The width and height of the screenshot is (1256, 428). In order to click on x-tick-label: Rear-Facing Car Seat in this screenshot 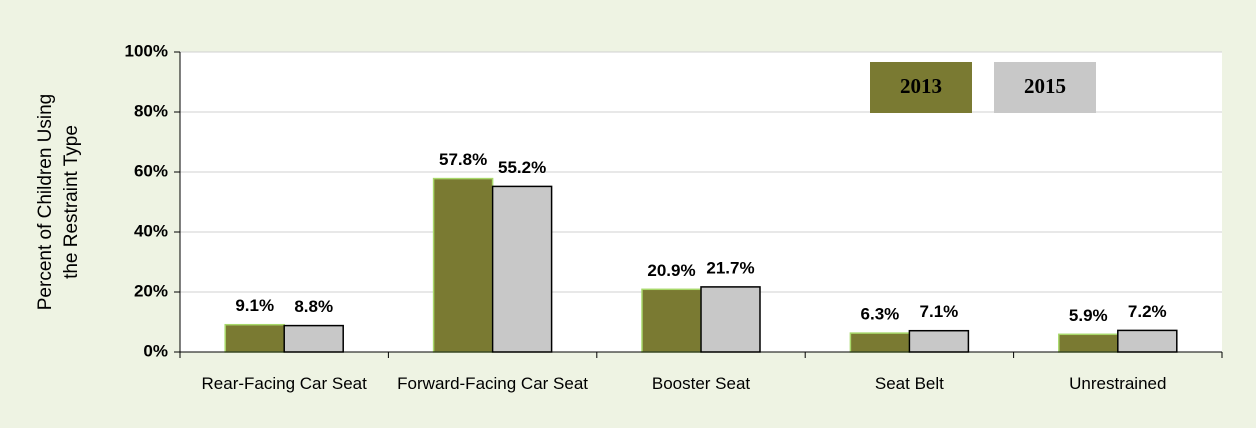, I will do `click(284, 383)`.